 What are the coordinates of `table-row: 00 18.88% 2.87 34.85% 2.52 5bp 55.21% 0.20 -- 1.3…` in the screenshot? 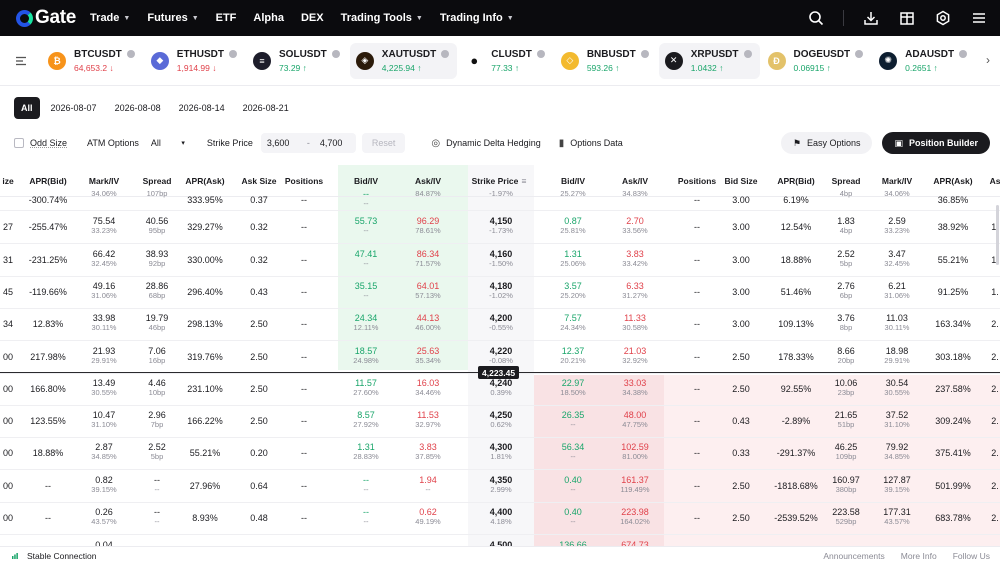 It's located at (500, 454).